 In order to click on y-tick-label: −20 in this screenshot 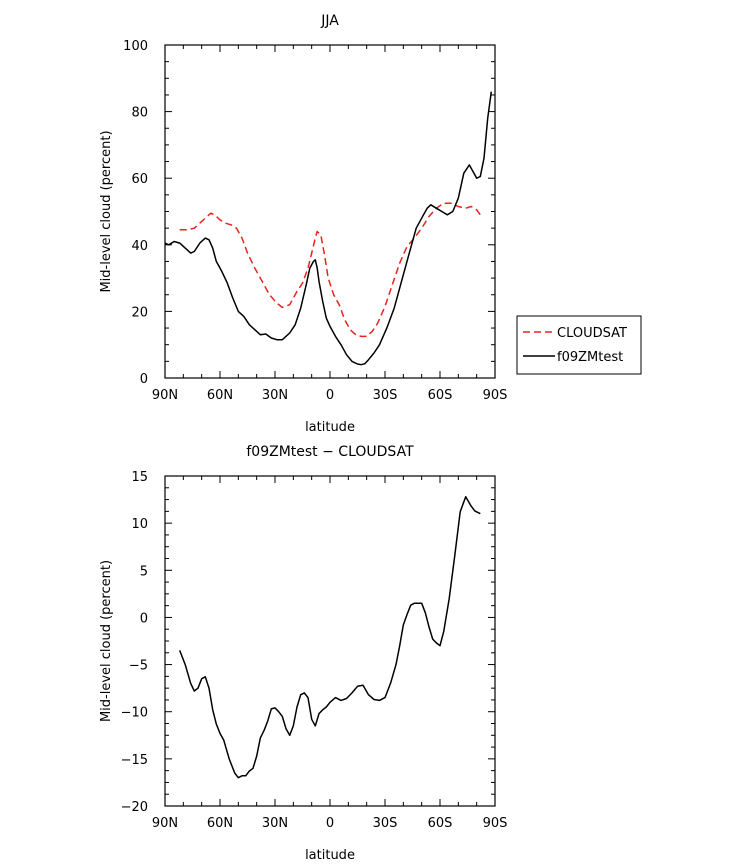, I will do `click(134, 807)`.